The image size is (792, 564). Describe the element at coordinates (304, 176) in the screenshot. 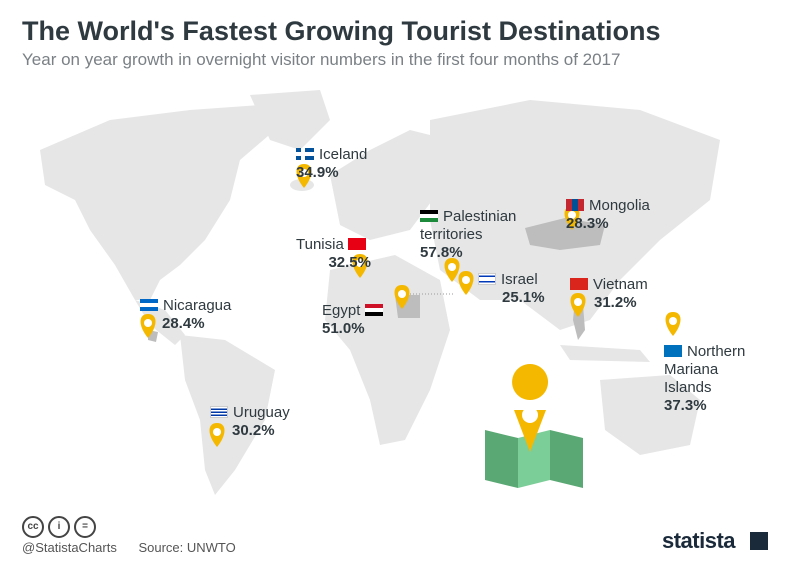

I see `pin-iceland` at that location.